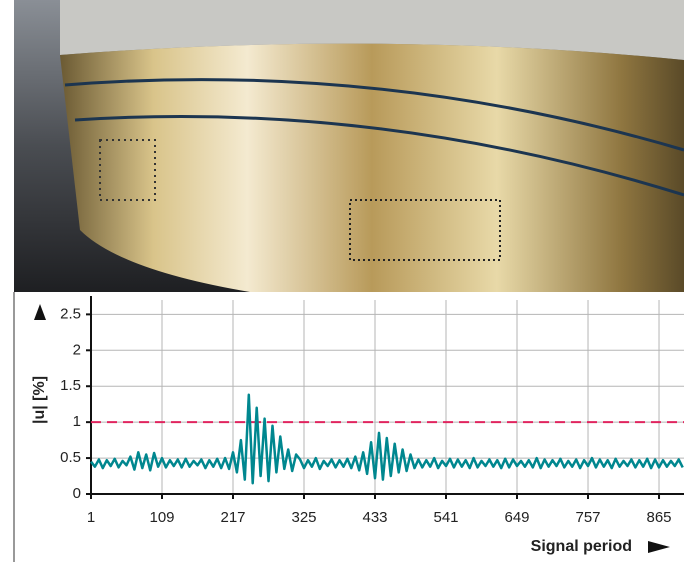 The image size is (684, 562). I want to click on y-tick-label: 0, so click(77, 493).